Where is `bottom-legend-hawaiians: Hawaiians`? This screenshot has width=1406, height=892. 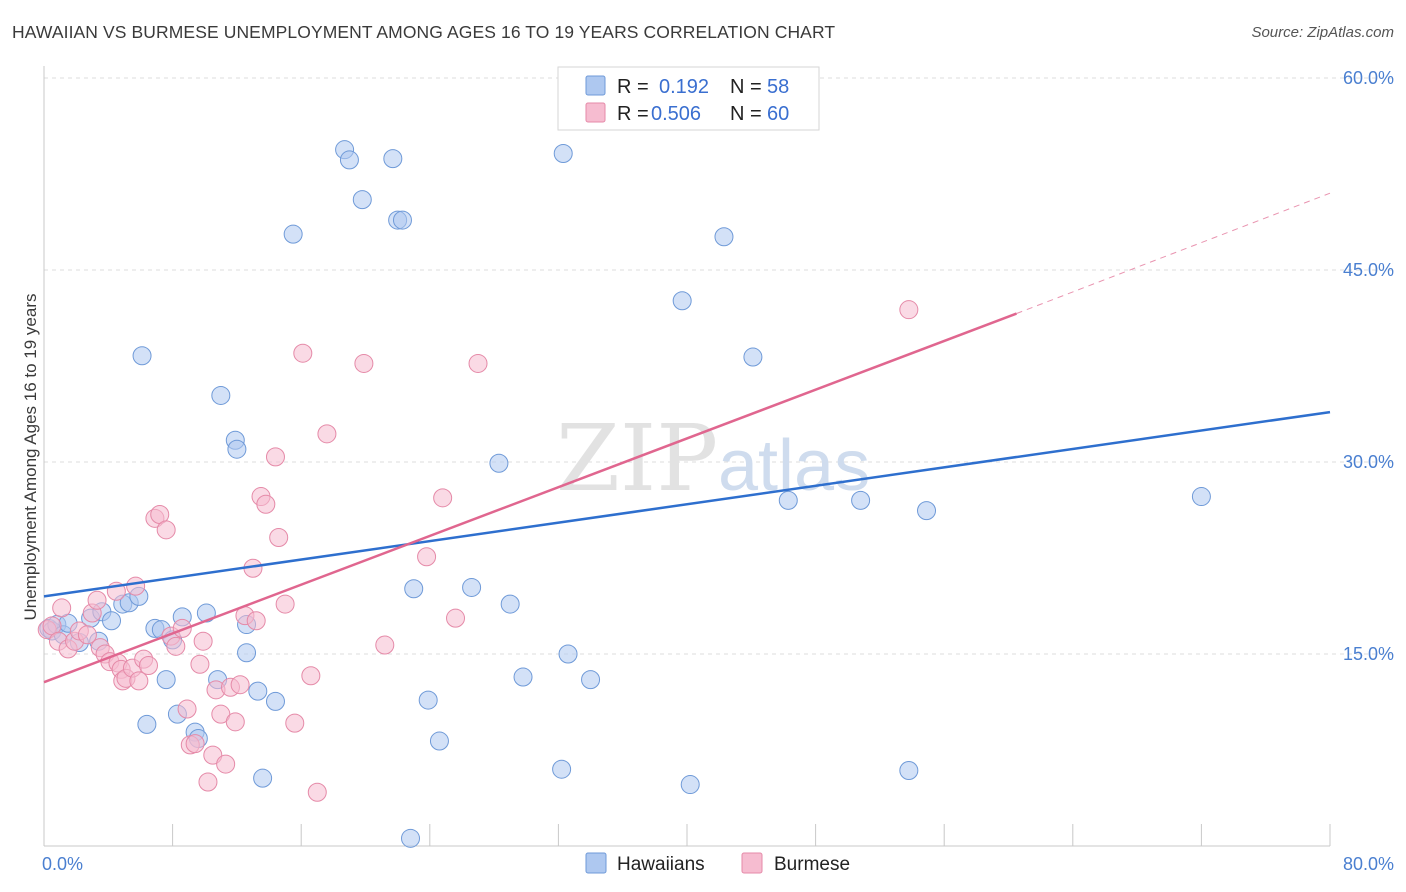
bottom-legend-hawaiians: Hawaiians is located at coordinates (661, 864).